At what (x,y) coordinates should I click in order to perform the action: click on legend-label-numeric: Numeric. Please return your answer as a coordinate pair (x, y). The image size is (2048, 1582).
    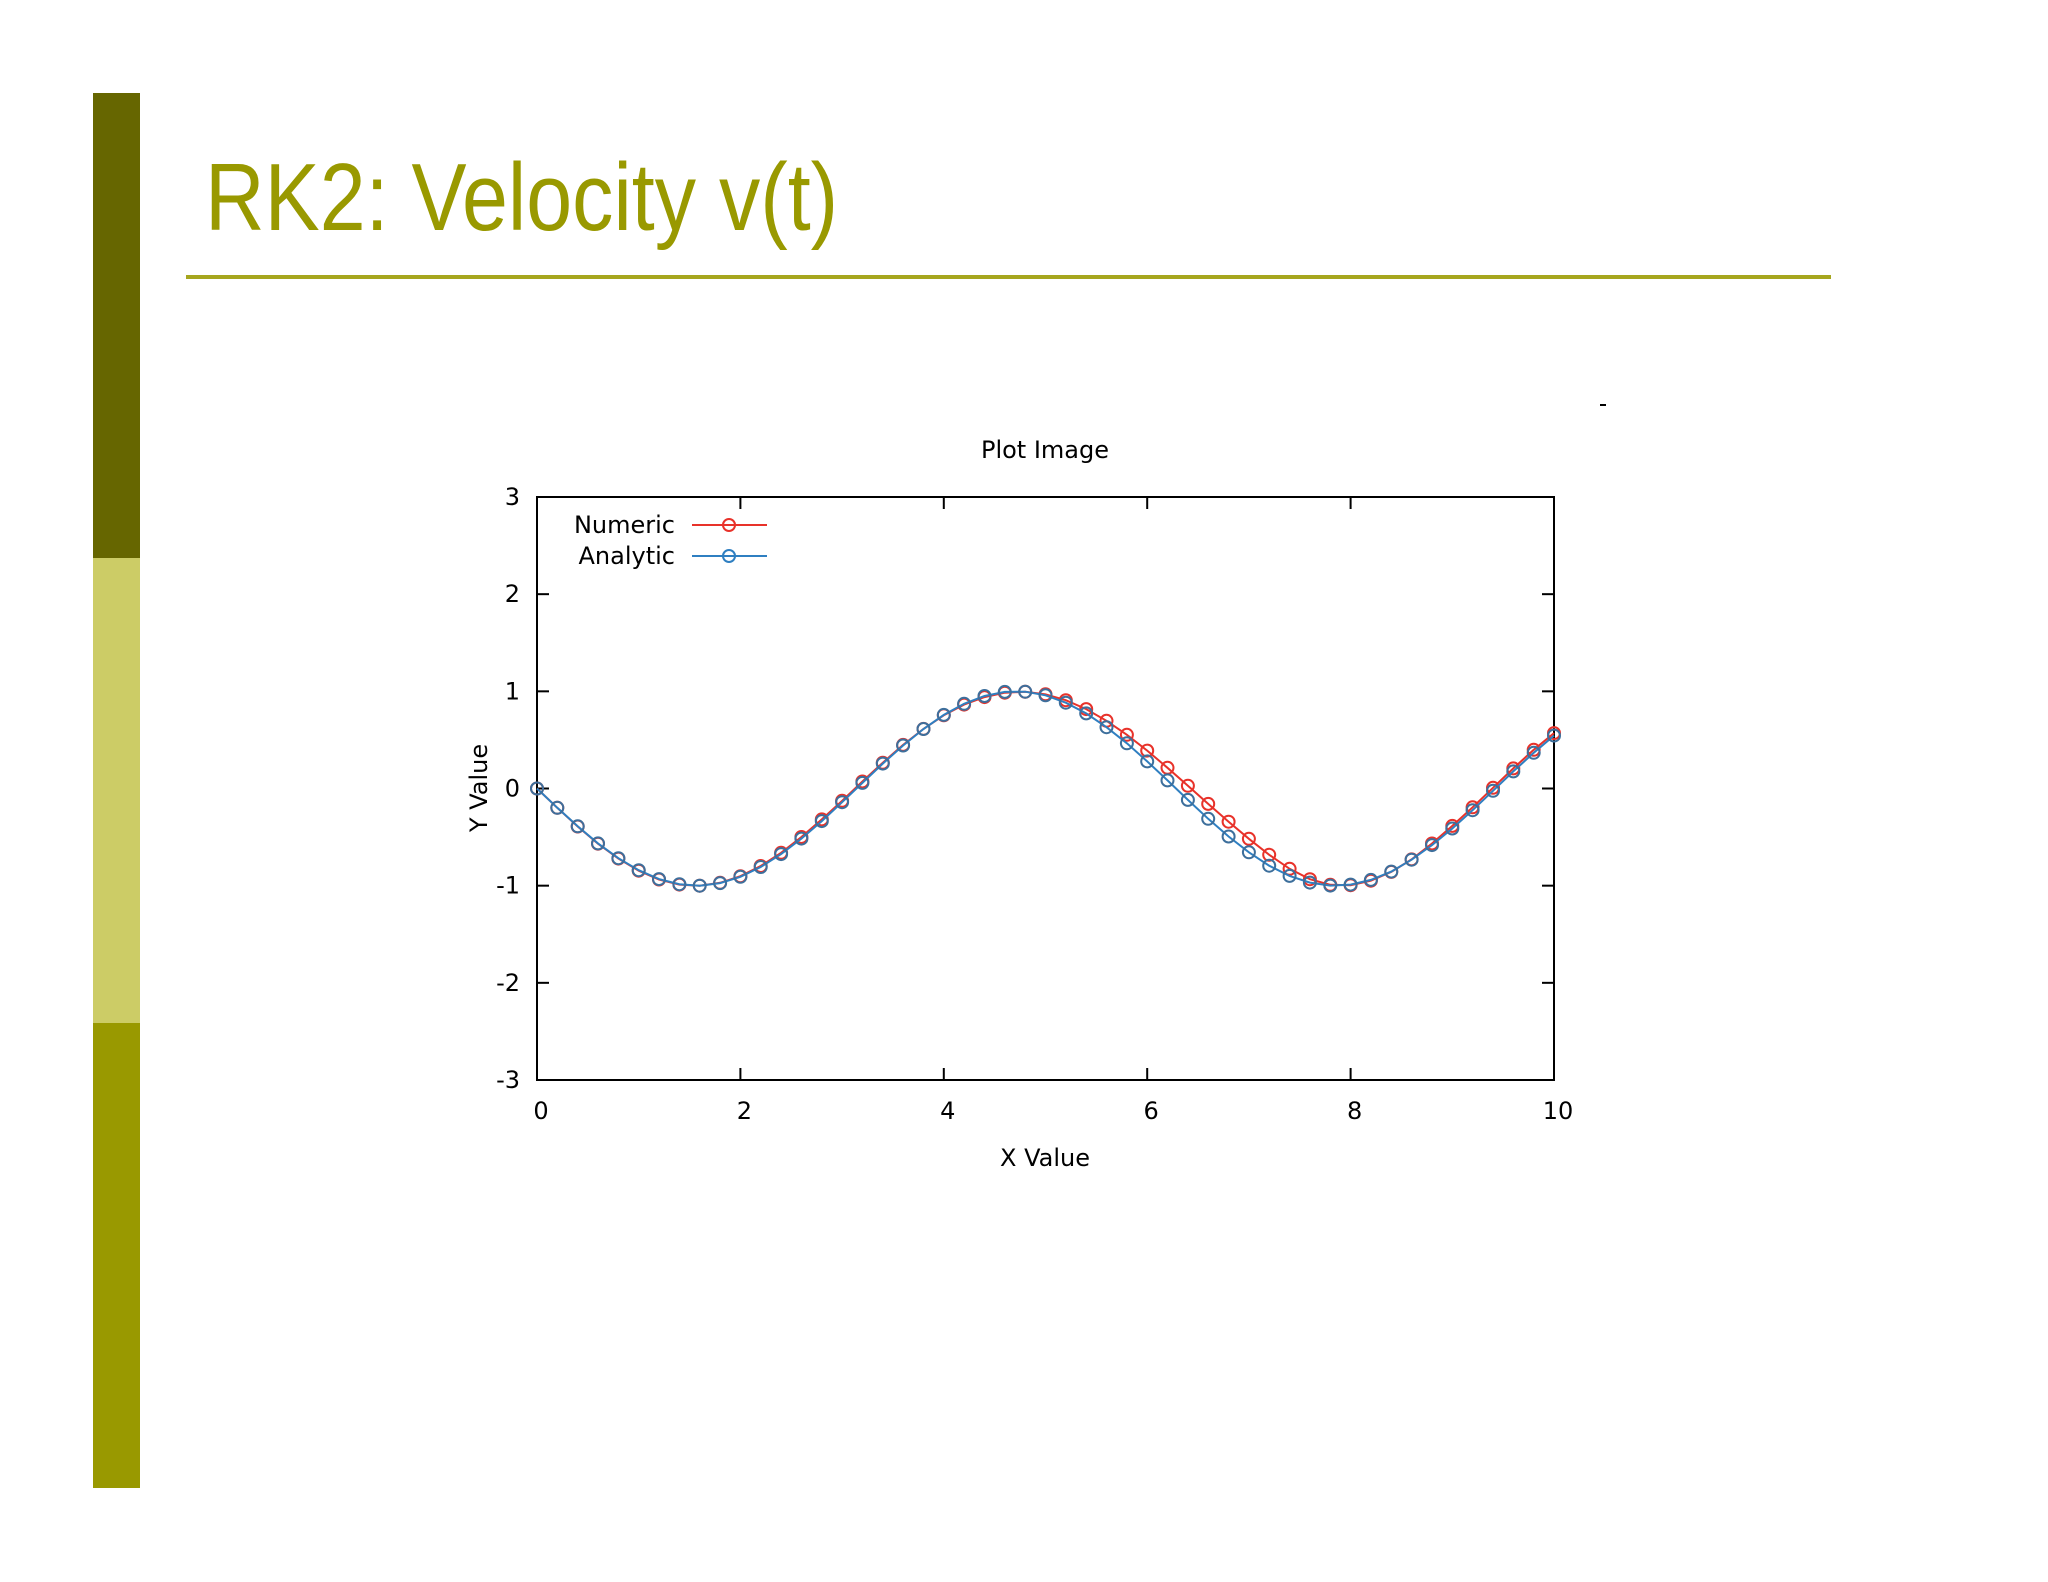
    Looking at the image, I should click on (624, 525).